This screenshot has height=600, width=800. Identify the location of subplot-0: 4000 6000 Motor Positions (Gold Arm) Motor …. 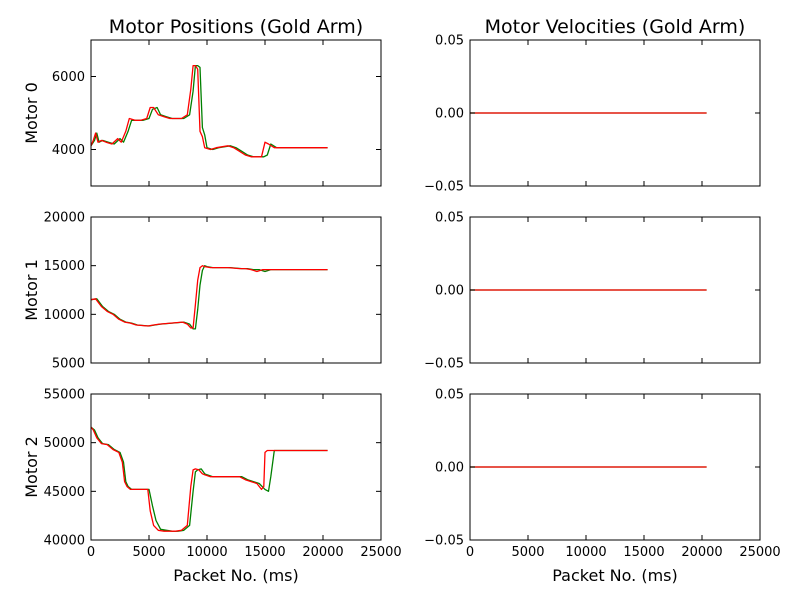
(202, 101).